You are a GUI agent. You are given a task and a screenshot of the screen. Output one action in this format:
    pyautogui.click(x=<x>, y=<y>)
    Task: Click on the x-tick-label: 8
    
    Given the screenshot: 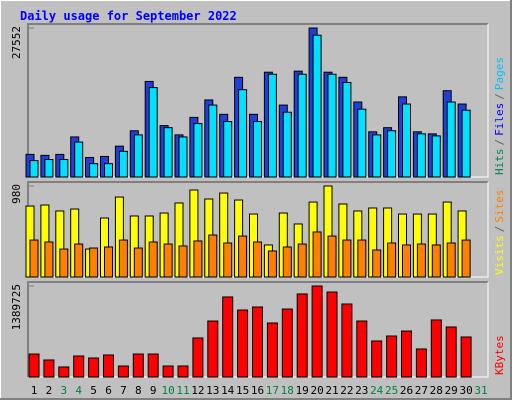 What is the action you would take?
    pyautogui.click(x=138, y=390)
    